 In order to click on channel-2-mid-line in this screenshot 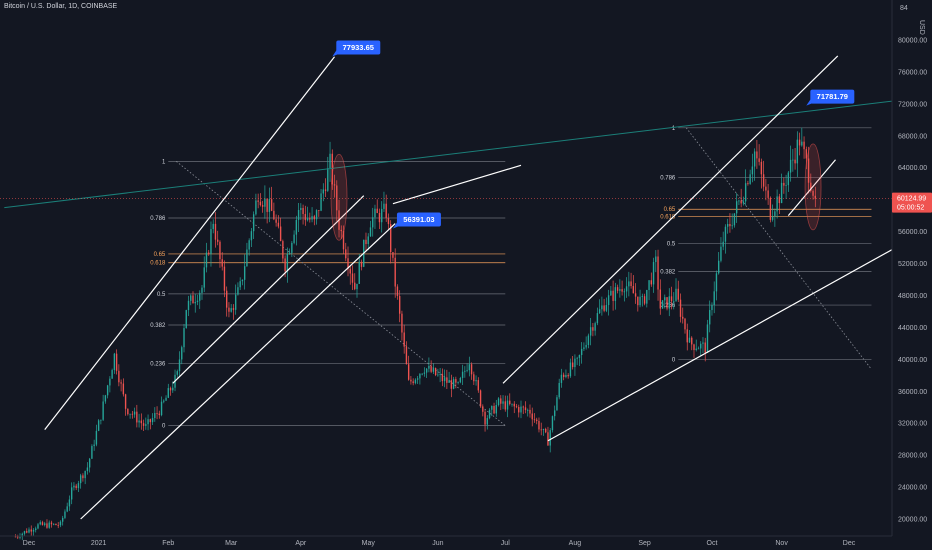, I will do `click(811, 188)`.